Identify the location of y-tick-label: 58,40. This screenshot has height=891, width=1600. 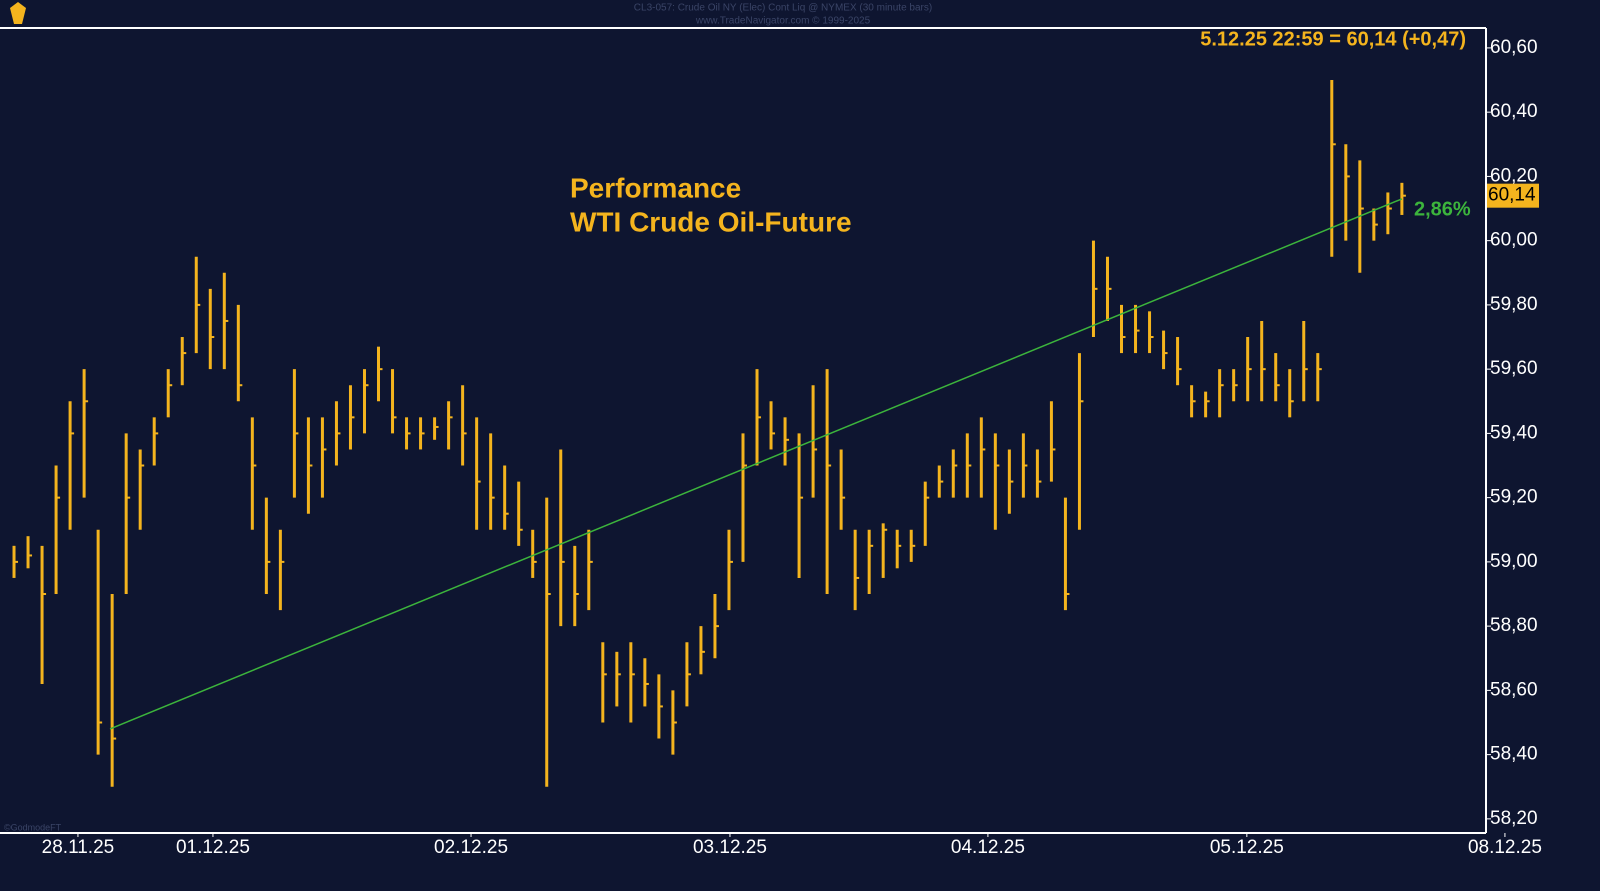
(1514, 754).